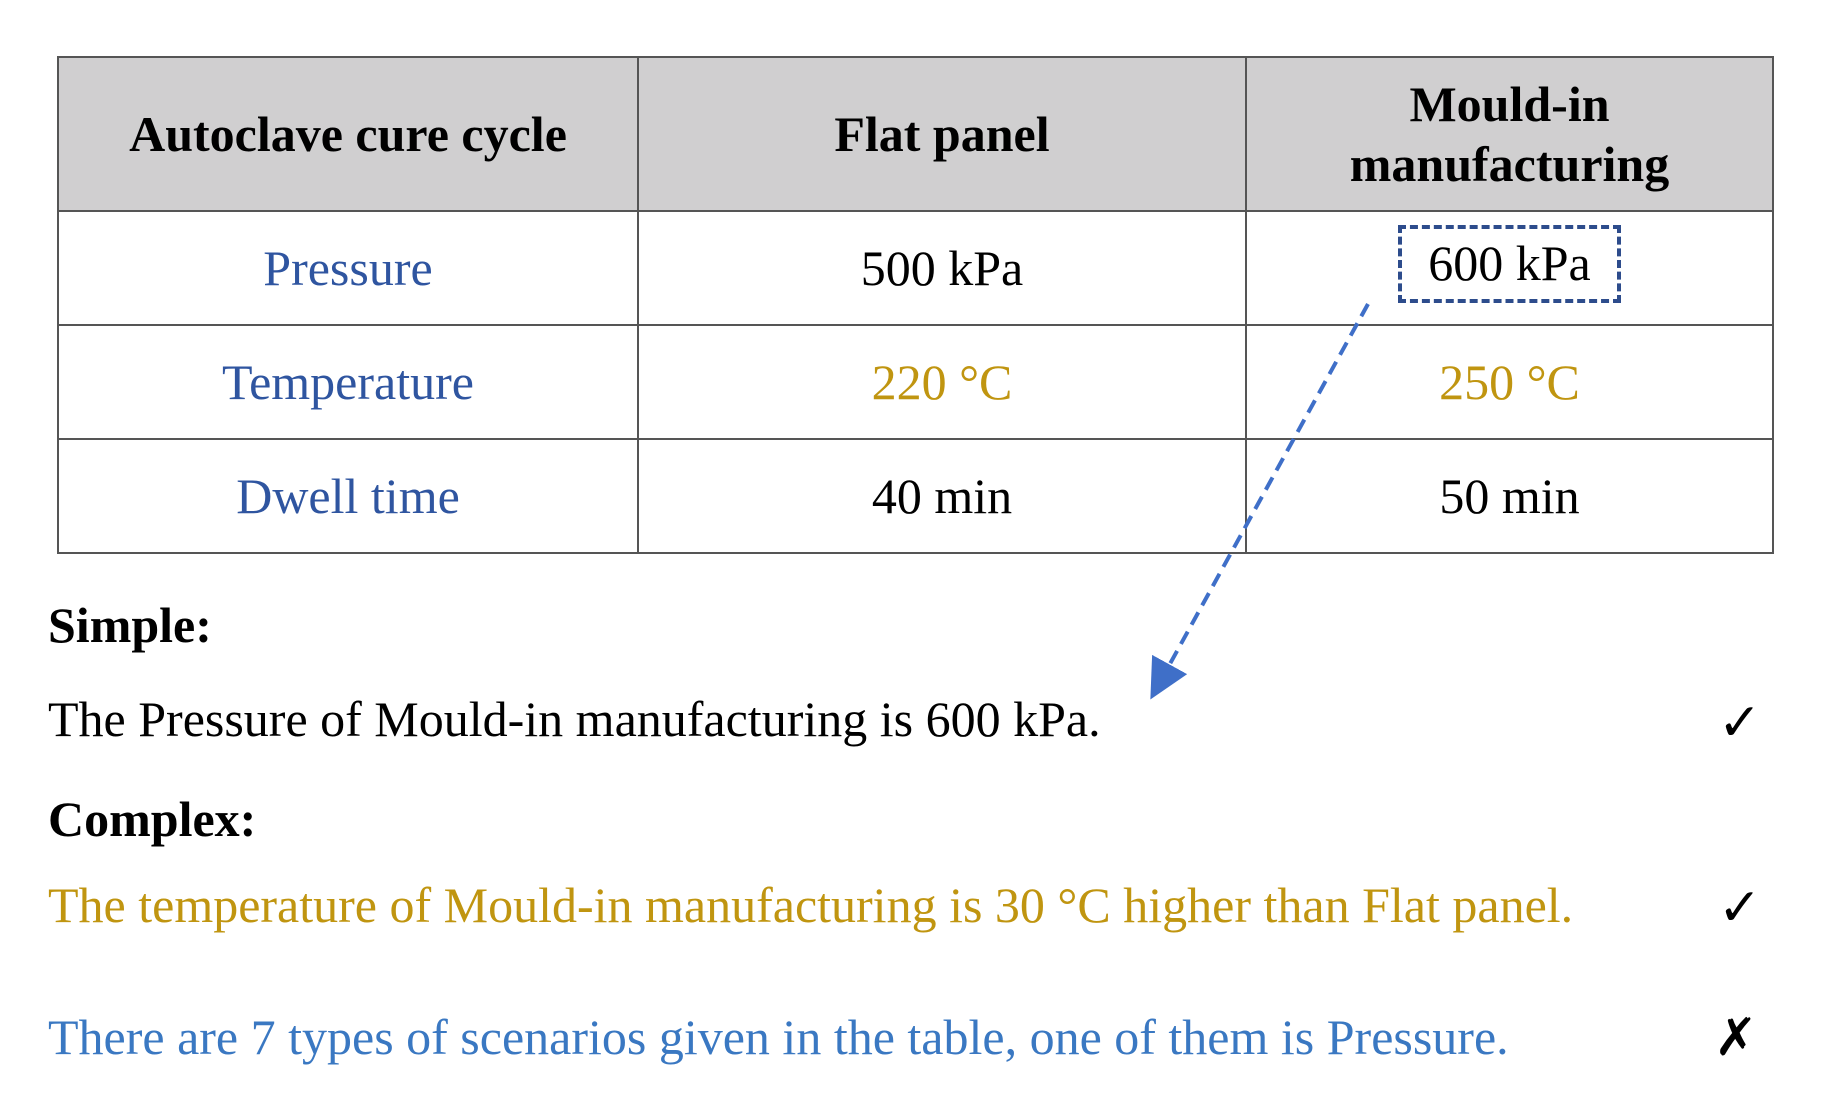  What do you see at coordinates (1509, 382) in the screenshot?
I see `cell-temperature-mould: 250 °C` at bounding box center [1509, 382].